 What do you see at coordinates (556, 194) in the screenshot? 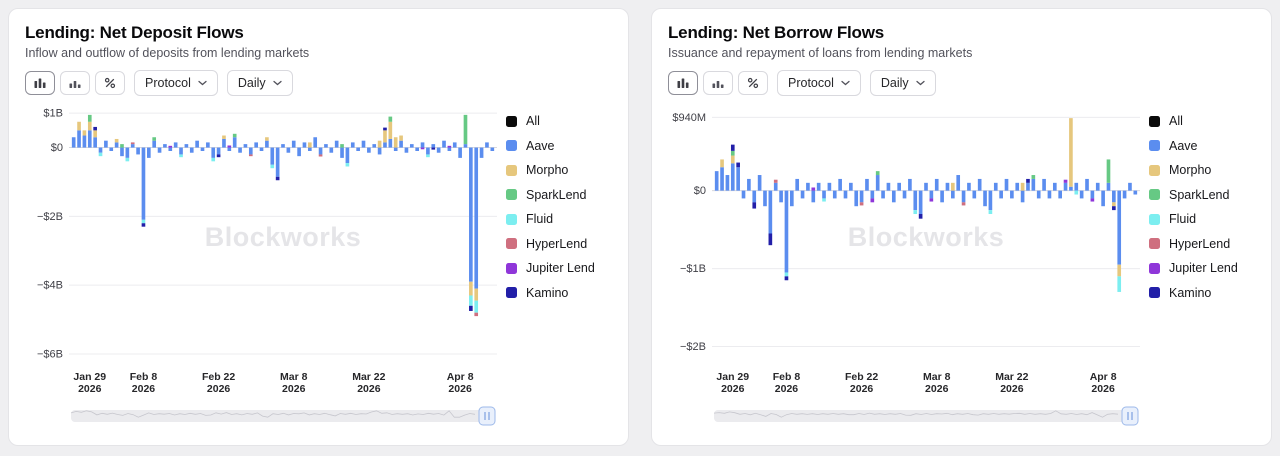
I see `legend-label: SparkLend` at bounding box center [556, 194].